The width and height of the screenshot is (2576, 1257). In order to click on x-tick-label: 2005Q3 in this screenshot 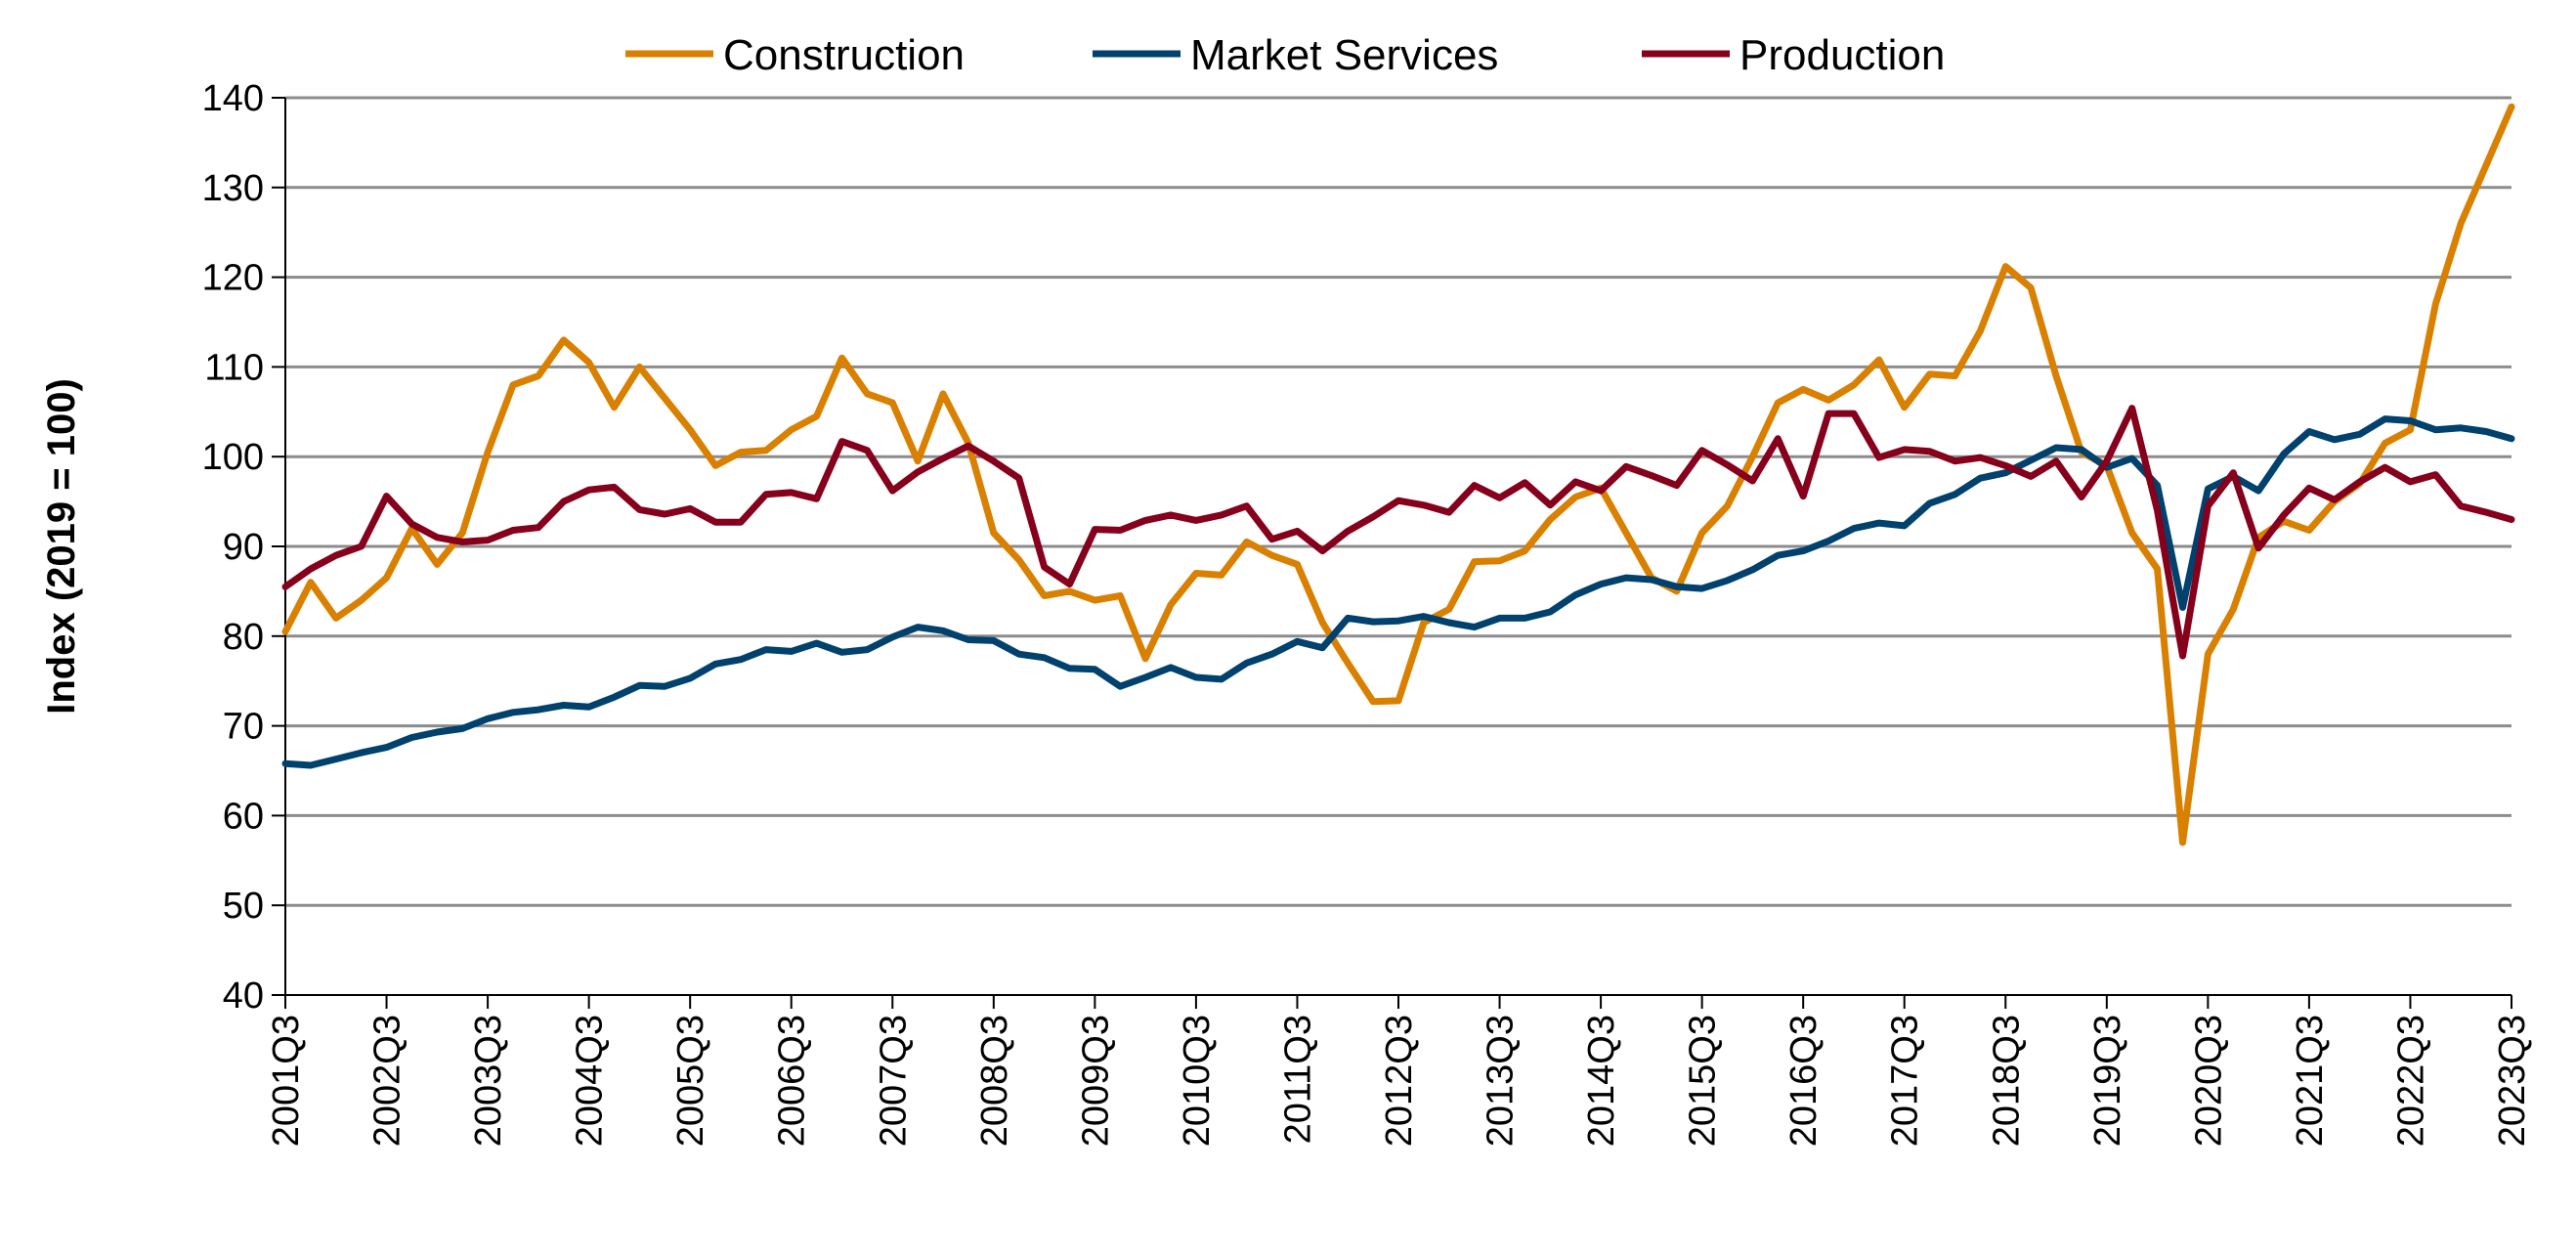, I will do `click(691, 1081)`.